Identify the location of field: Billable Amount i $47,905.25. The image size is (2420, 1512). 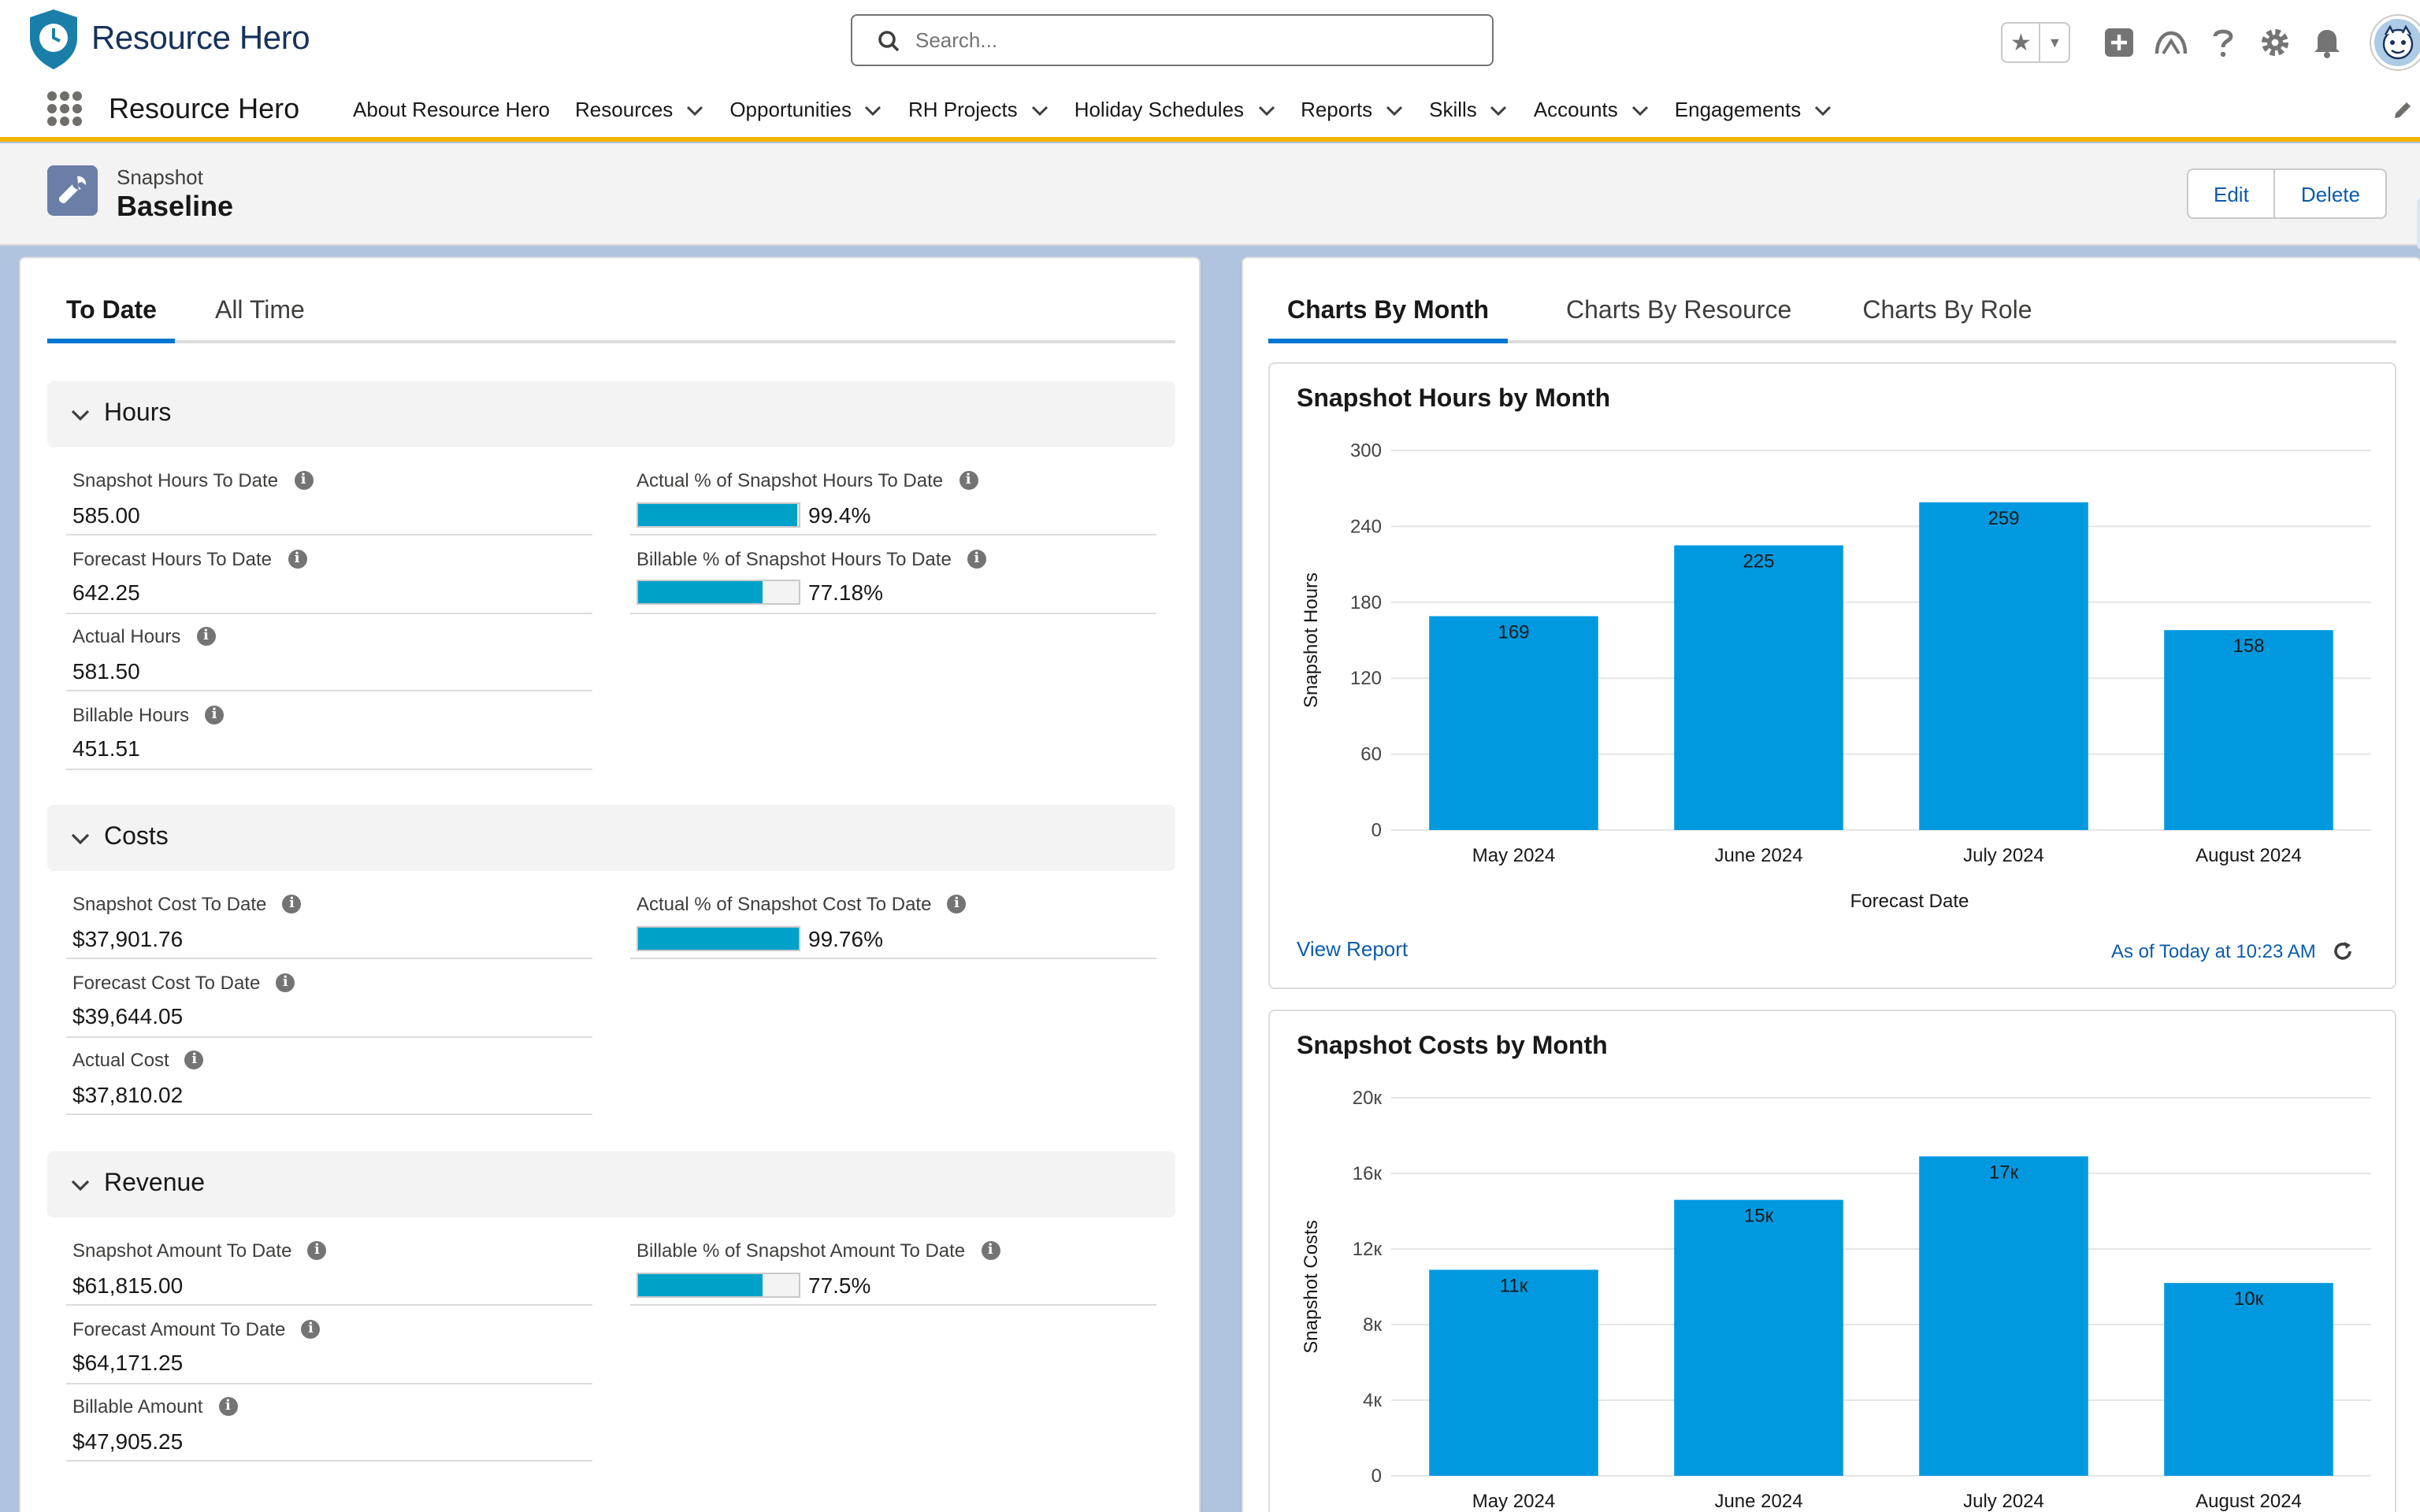
(329, 1427).